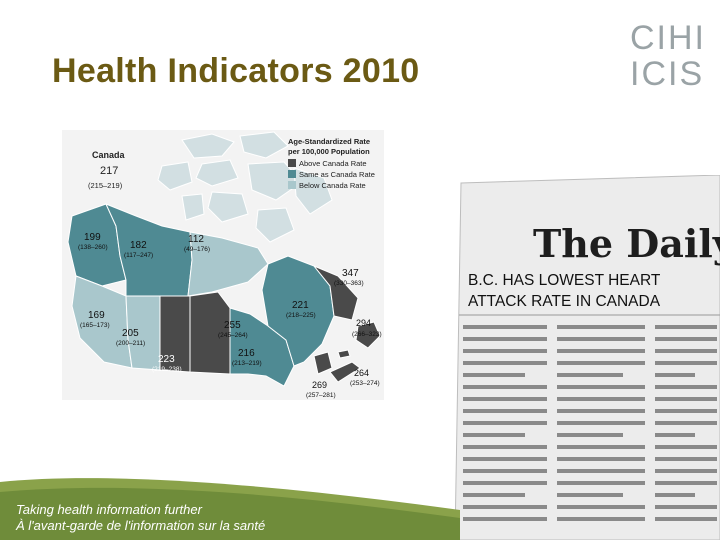 The width and height of the screenshot is (720, 545). Describe the element at coordinates (130, 343) in the screenshot. I see `label-alberta-range: (200–211)` at that location.